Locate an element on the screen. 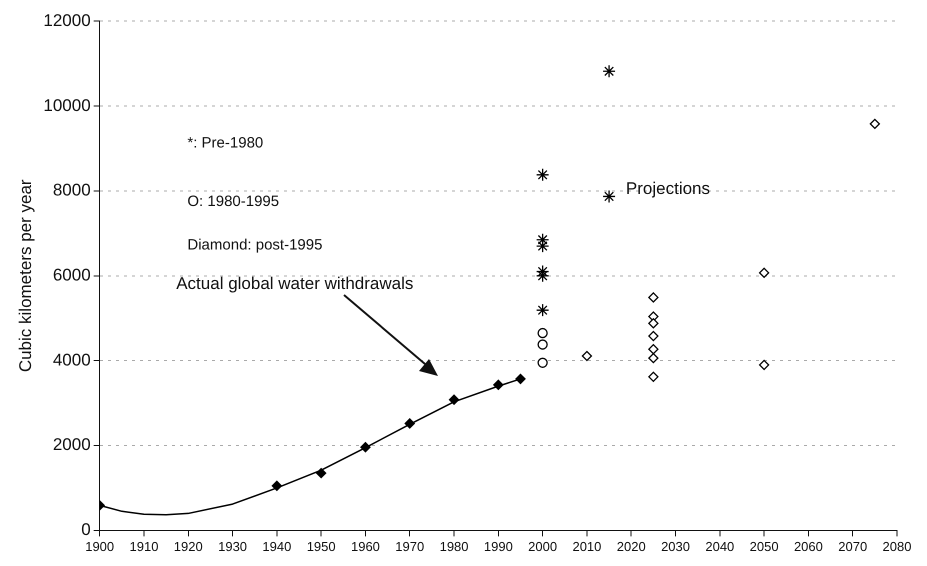  x-tick-label: 1980 is located at coordinates (454, 546).